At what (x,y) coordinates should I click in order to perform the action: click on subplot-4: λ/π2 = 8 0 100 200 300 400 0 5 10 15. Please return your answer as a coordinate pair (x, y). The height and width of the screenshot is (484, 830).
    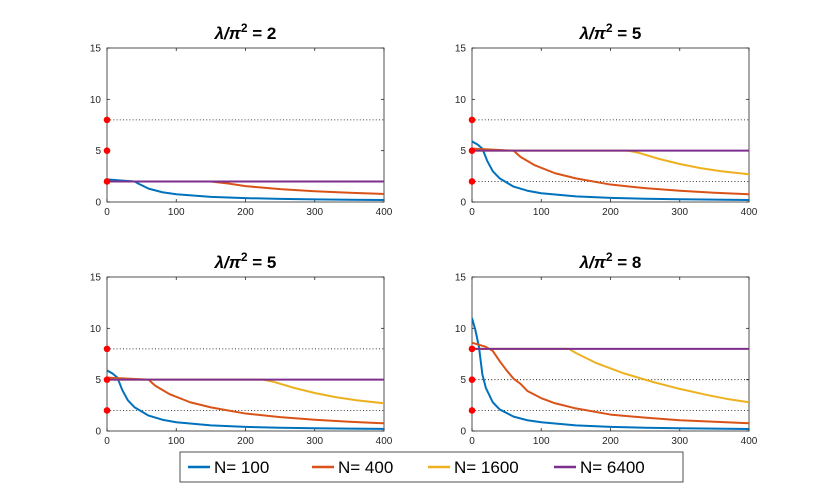
    Looking at the image, I should click on (606, 348).